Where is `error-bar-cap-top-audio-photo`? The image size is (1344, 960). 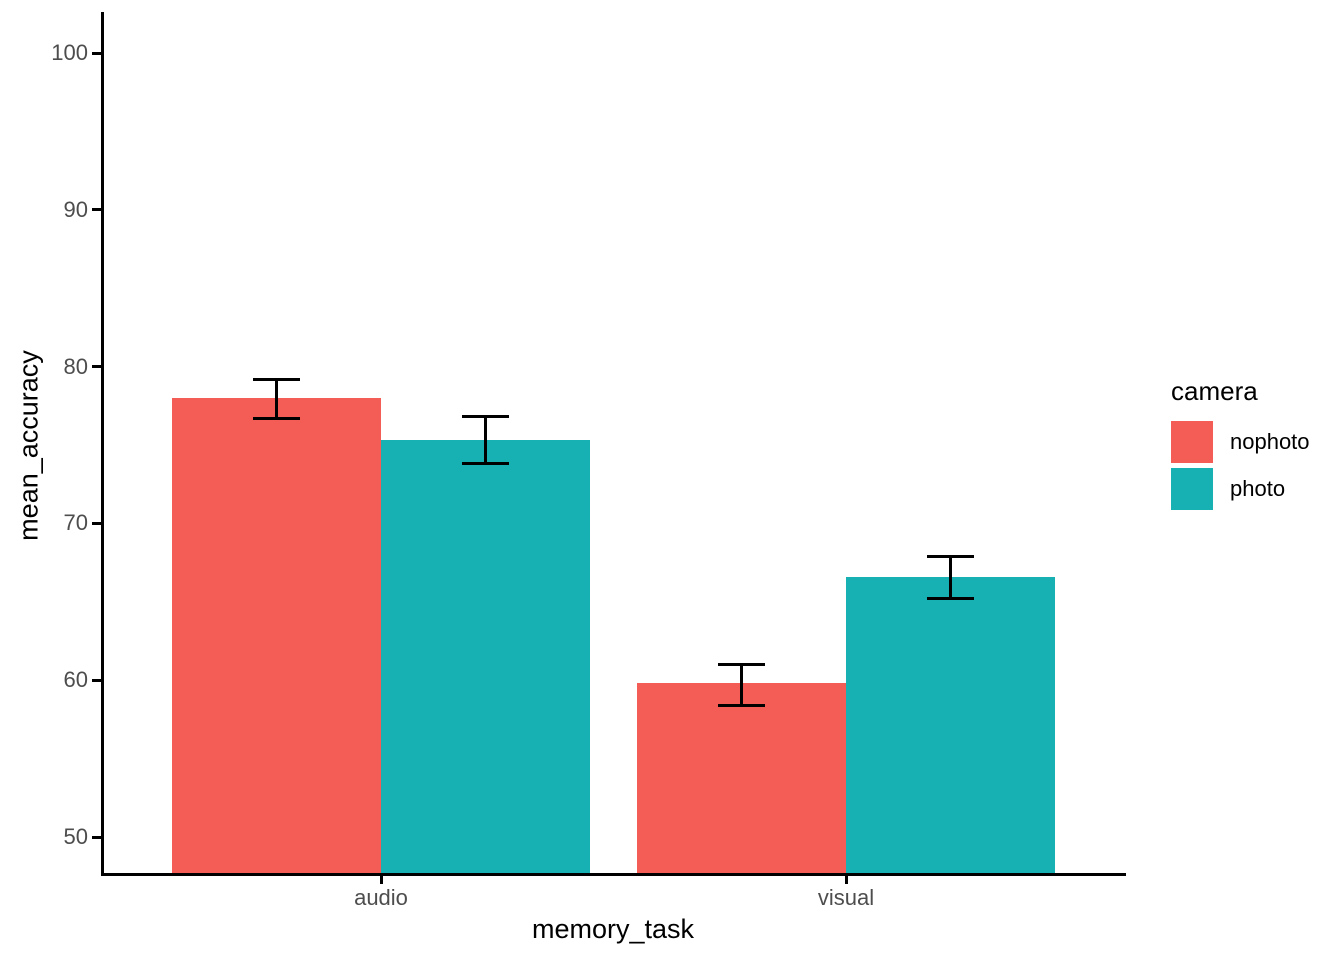
error-bar-cap-top-audio-photo is located at coordinates (485, 417).